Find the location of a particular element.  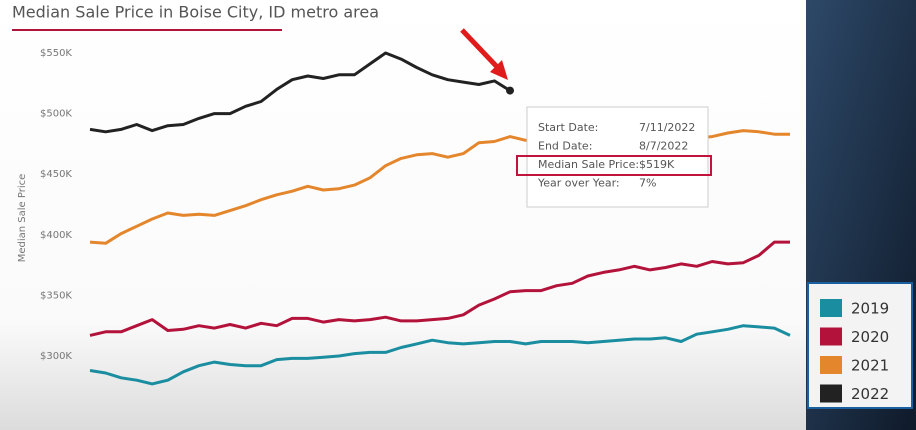

tooltip-label: End Date: is located at coordinates (565, 146).